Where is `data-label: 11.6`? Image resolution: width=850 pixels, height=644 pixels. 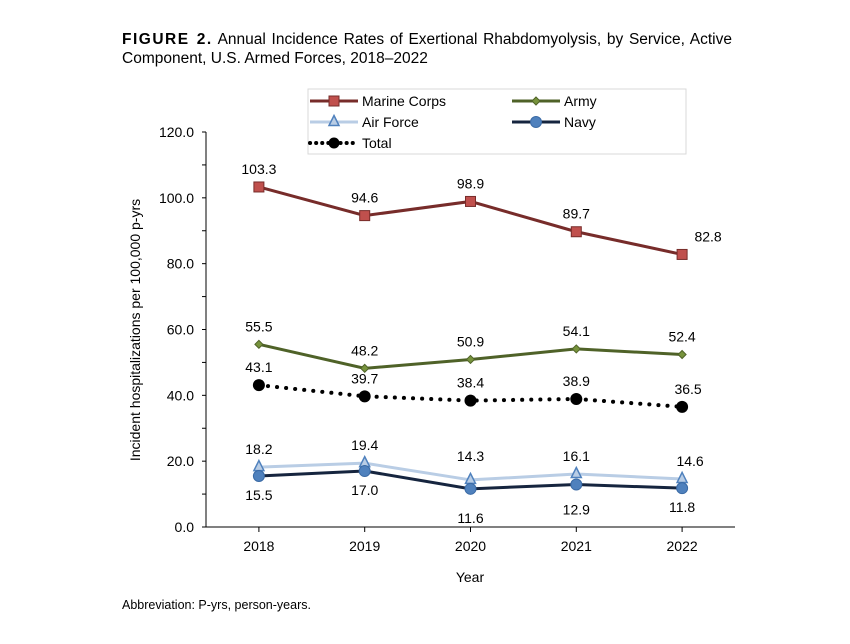
data-label: 11.6 is located at coordinates (470, 518).